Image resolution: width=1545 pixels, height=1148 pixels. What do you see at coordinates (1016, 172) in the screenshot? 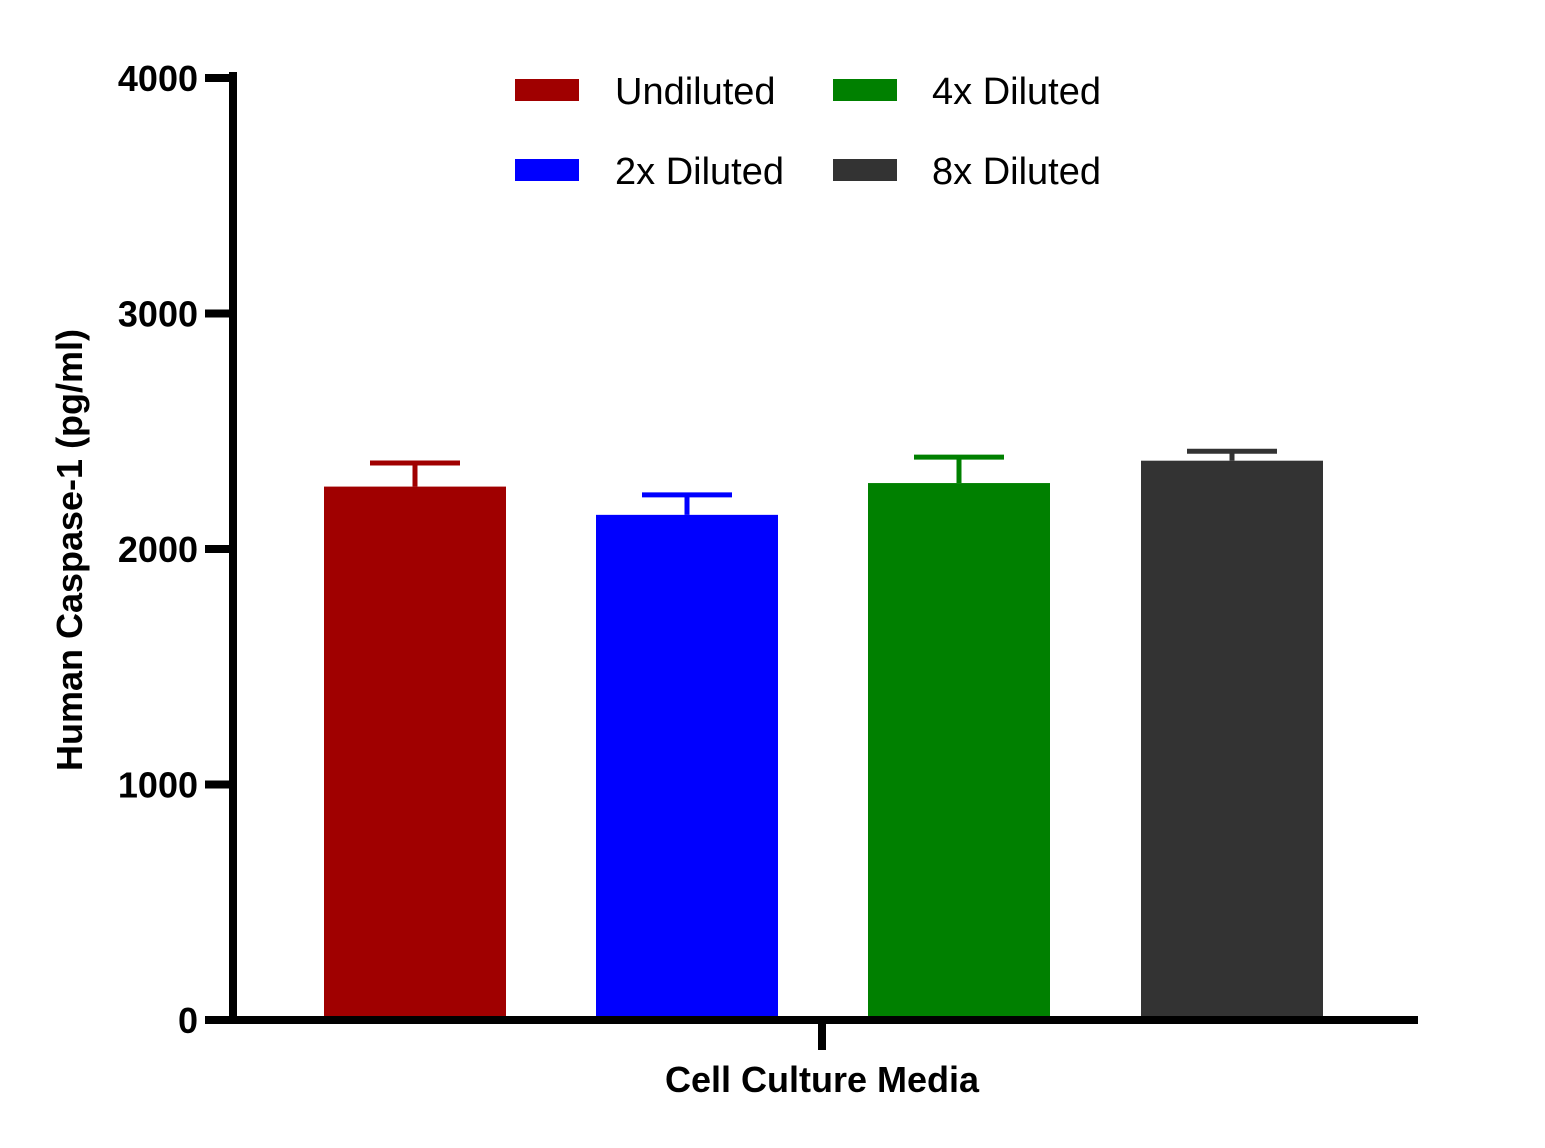
I see `legend-label-8x-diluted: 8x Diluted` at bounding box center [1016, 172].